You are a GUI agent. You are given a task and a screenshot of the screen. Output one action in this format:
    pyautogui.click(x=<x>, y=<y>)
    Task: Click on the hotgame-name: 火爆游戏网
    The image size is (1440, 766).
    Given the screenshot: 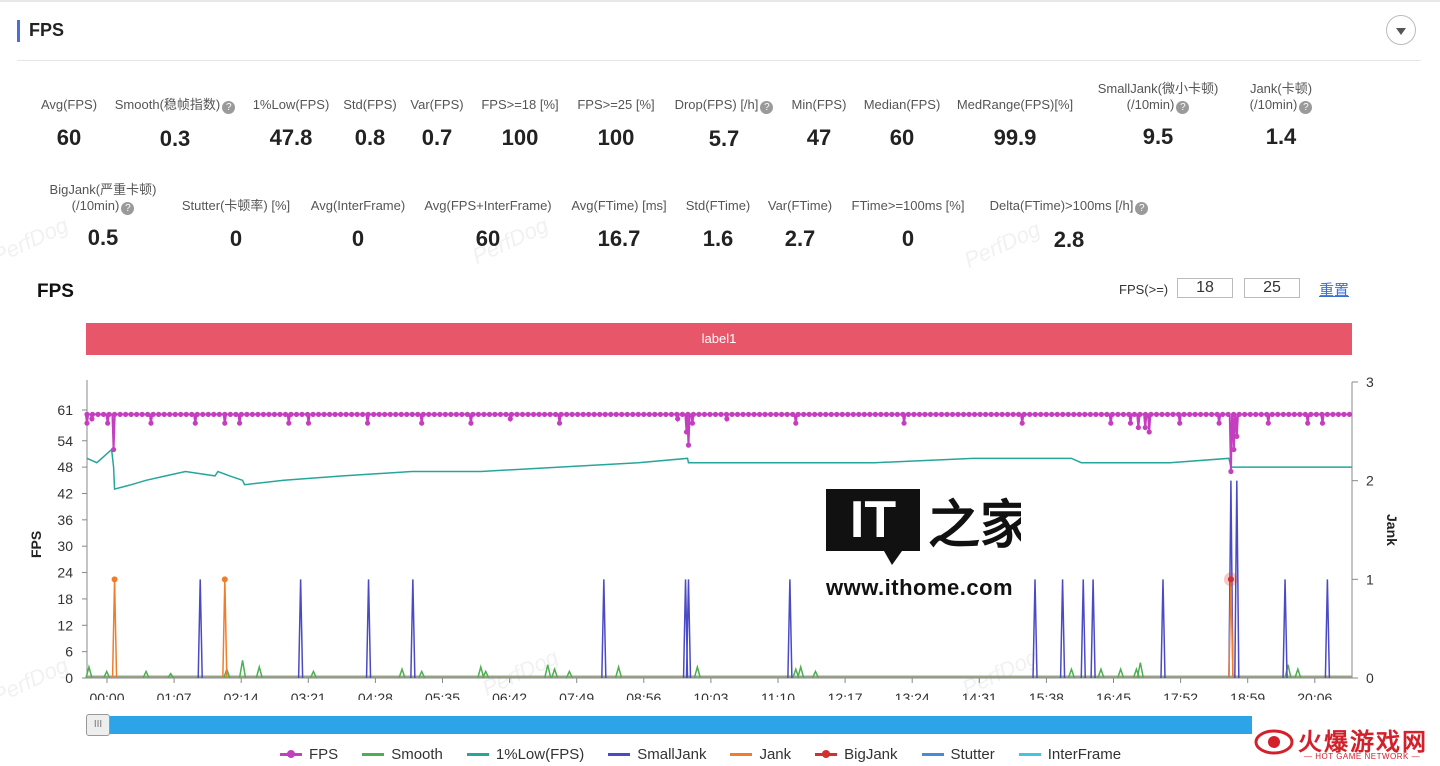 What is the action you would take?
    pyautogui.click(x=1363, y=742)
    